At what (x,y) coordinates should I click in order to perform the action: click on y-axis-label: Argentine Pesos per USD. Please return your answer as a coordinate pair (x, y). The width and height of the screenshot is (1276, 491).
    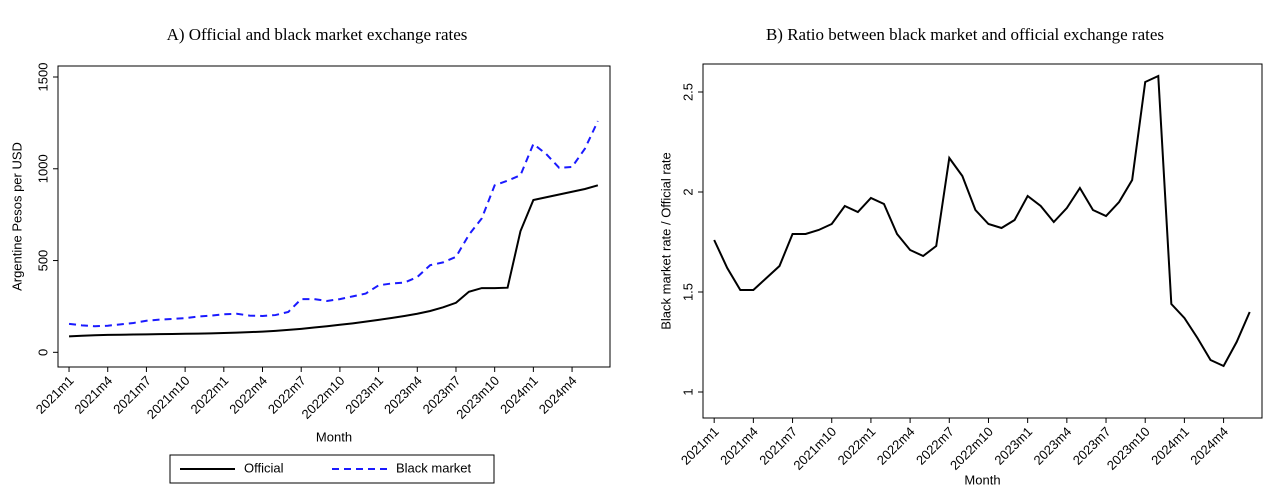
    Looking at the image, I should click on (16, 216).